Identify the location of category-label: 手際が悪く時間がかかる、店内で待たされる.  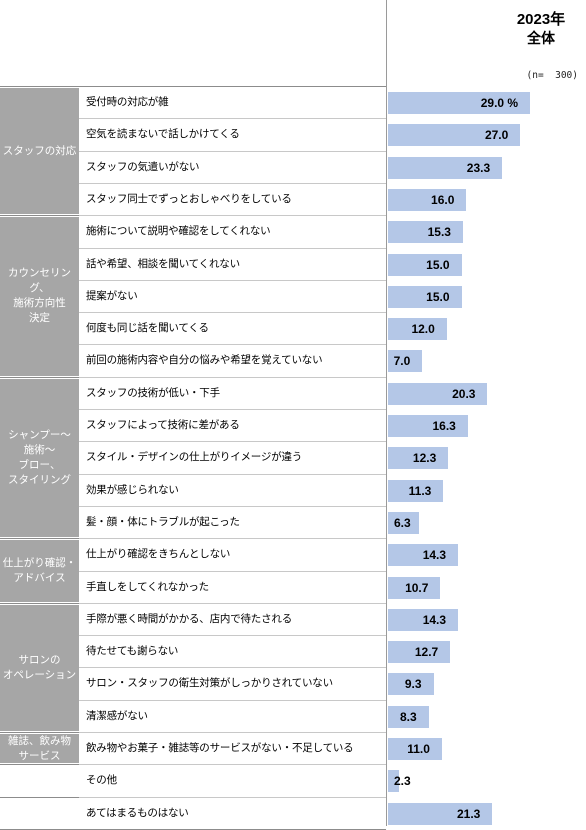
(189, 618).